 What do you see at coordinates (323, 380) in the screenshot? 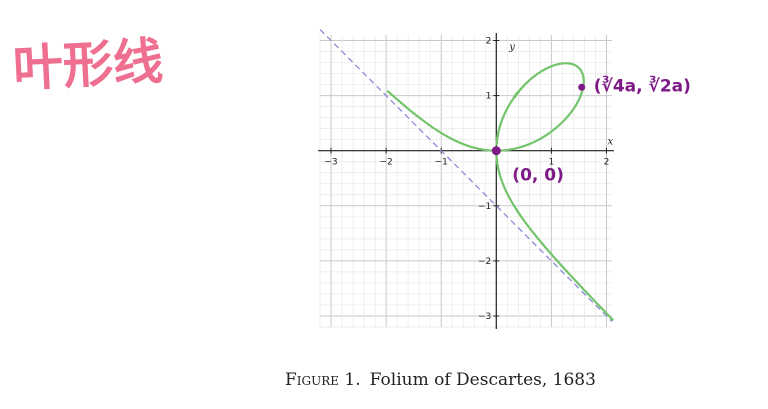
I see `caption-prefix: Figure 1.` at bounding box center [323, 380].